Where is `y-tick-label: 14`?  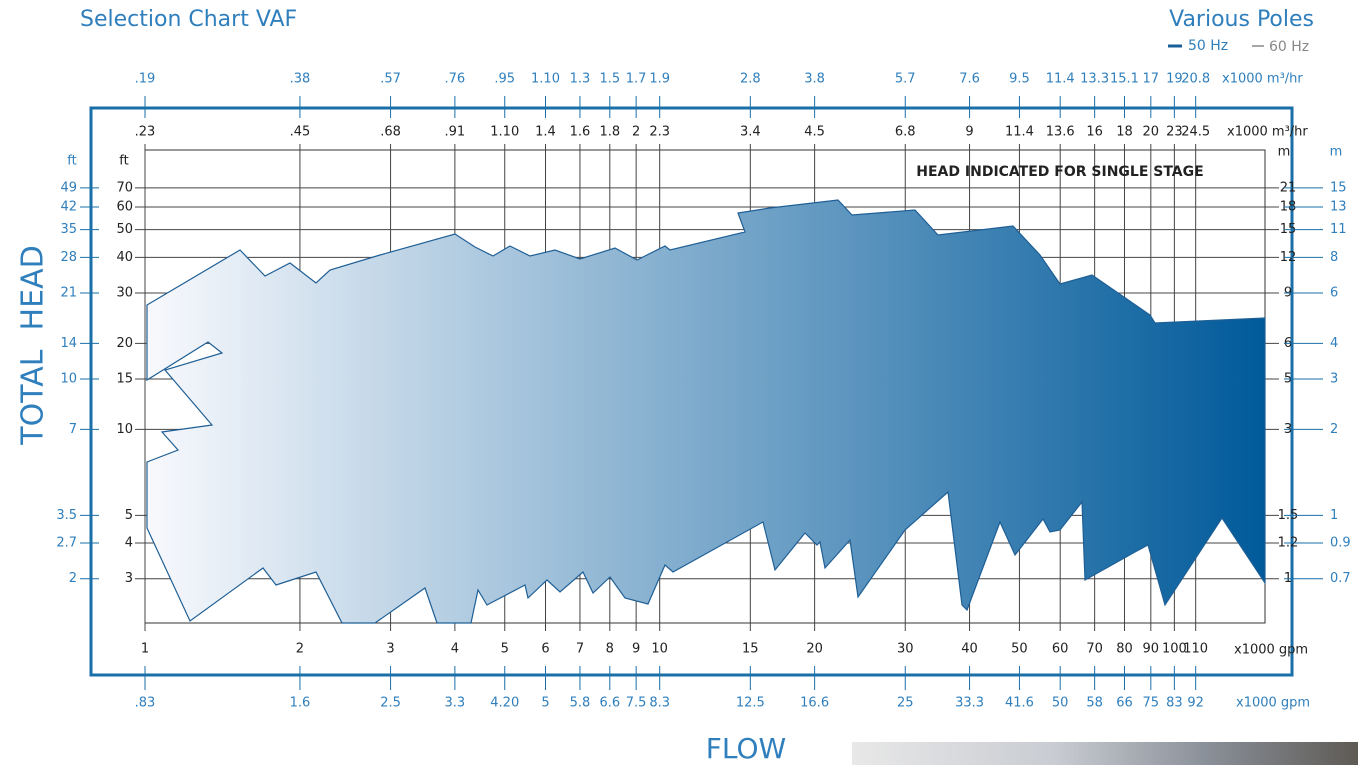
y-tick-label: 14 is located at coordinates (68, 343).